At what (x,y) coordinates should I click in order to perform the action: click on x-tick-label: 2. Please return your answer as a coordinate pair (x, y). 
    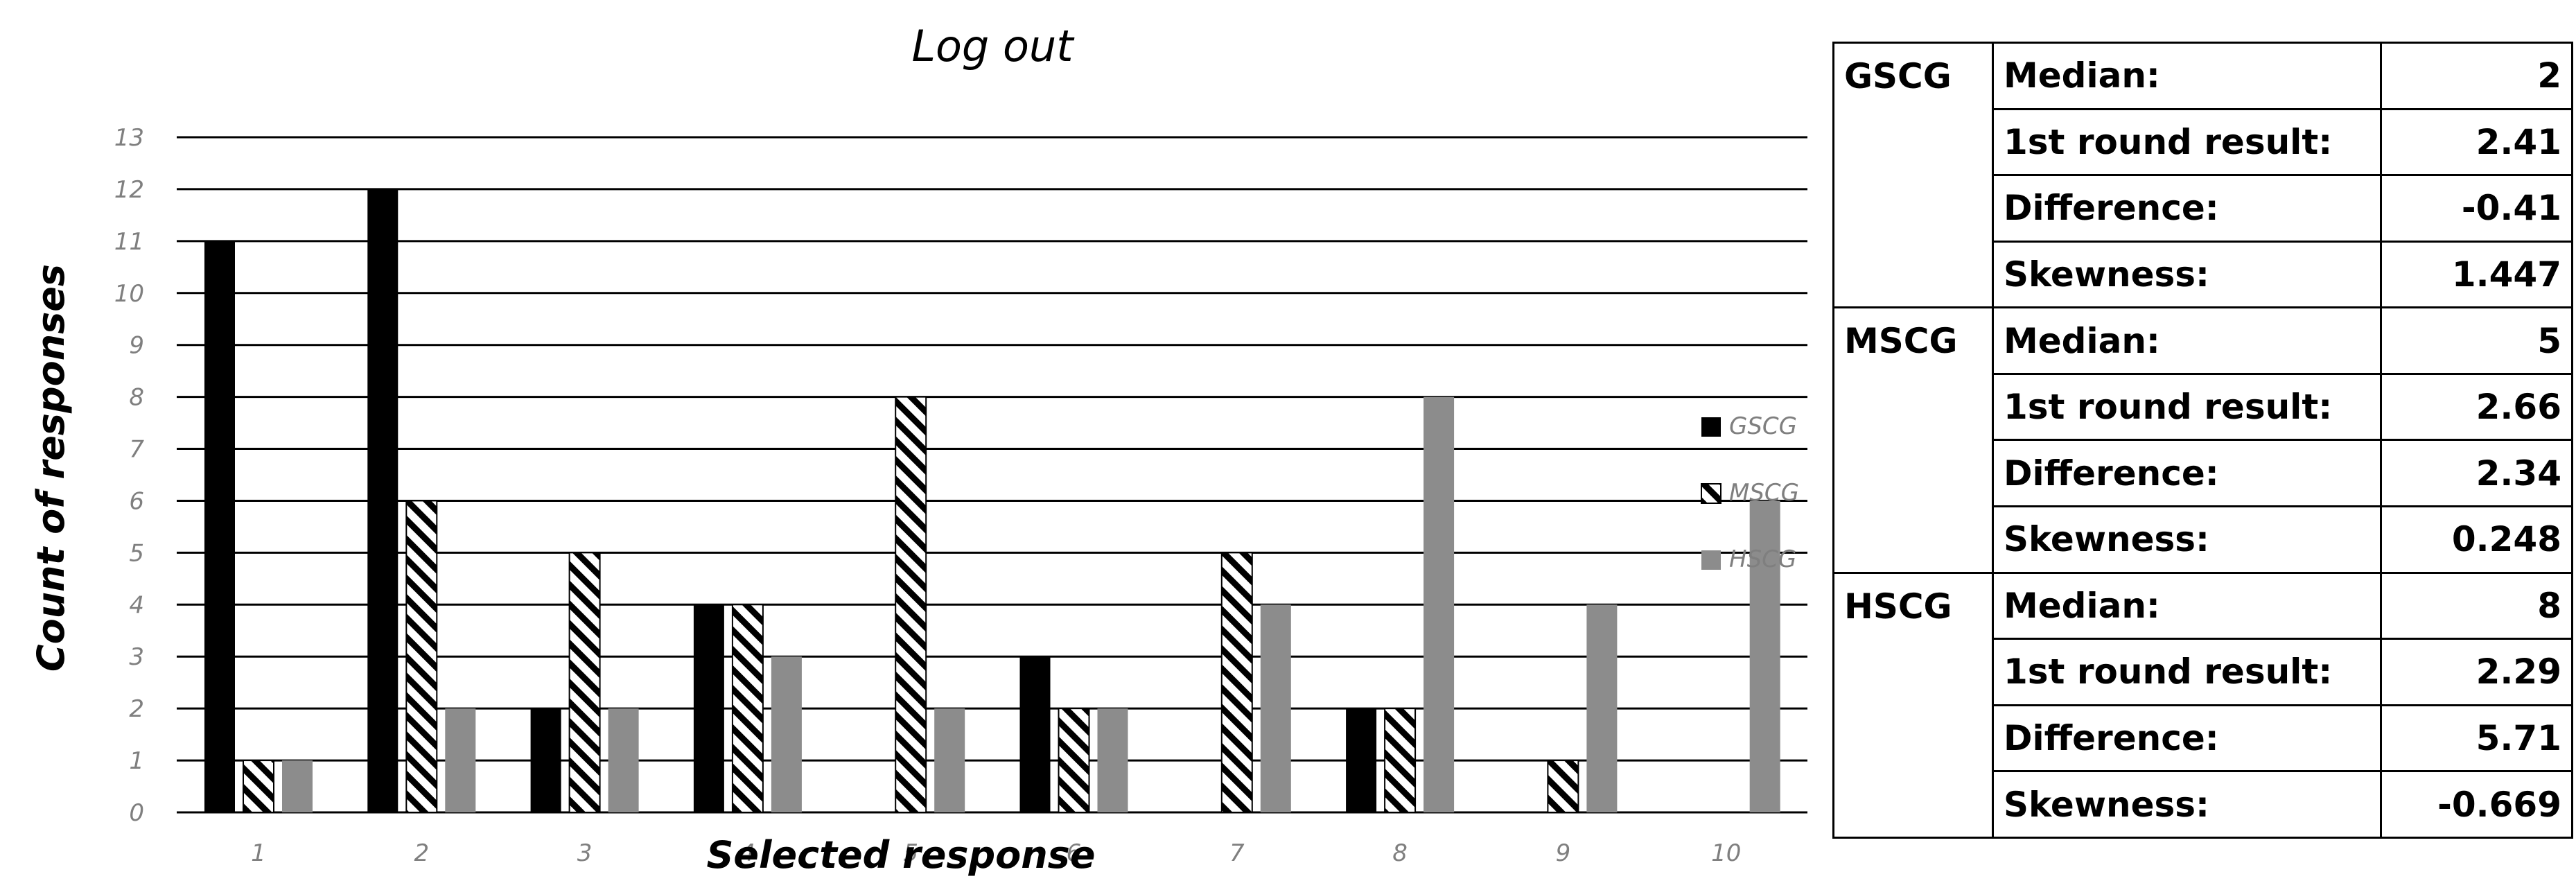
    Looking at the image, I should click on (421, 853).